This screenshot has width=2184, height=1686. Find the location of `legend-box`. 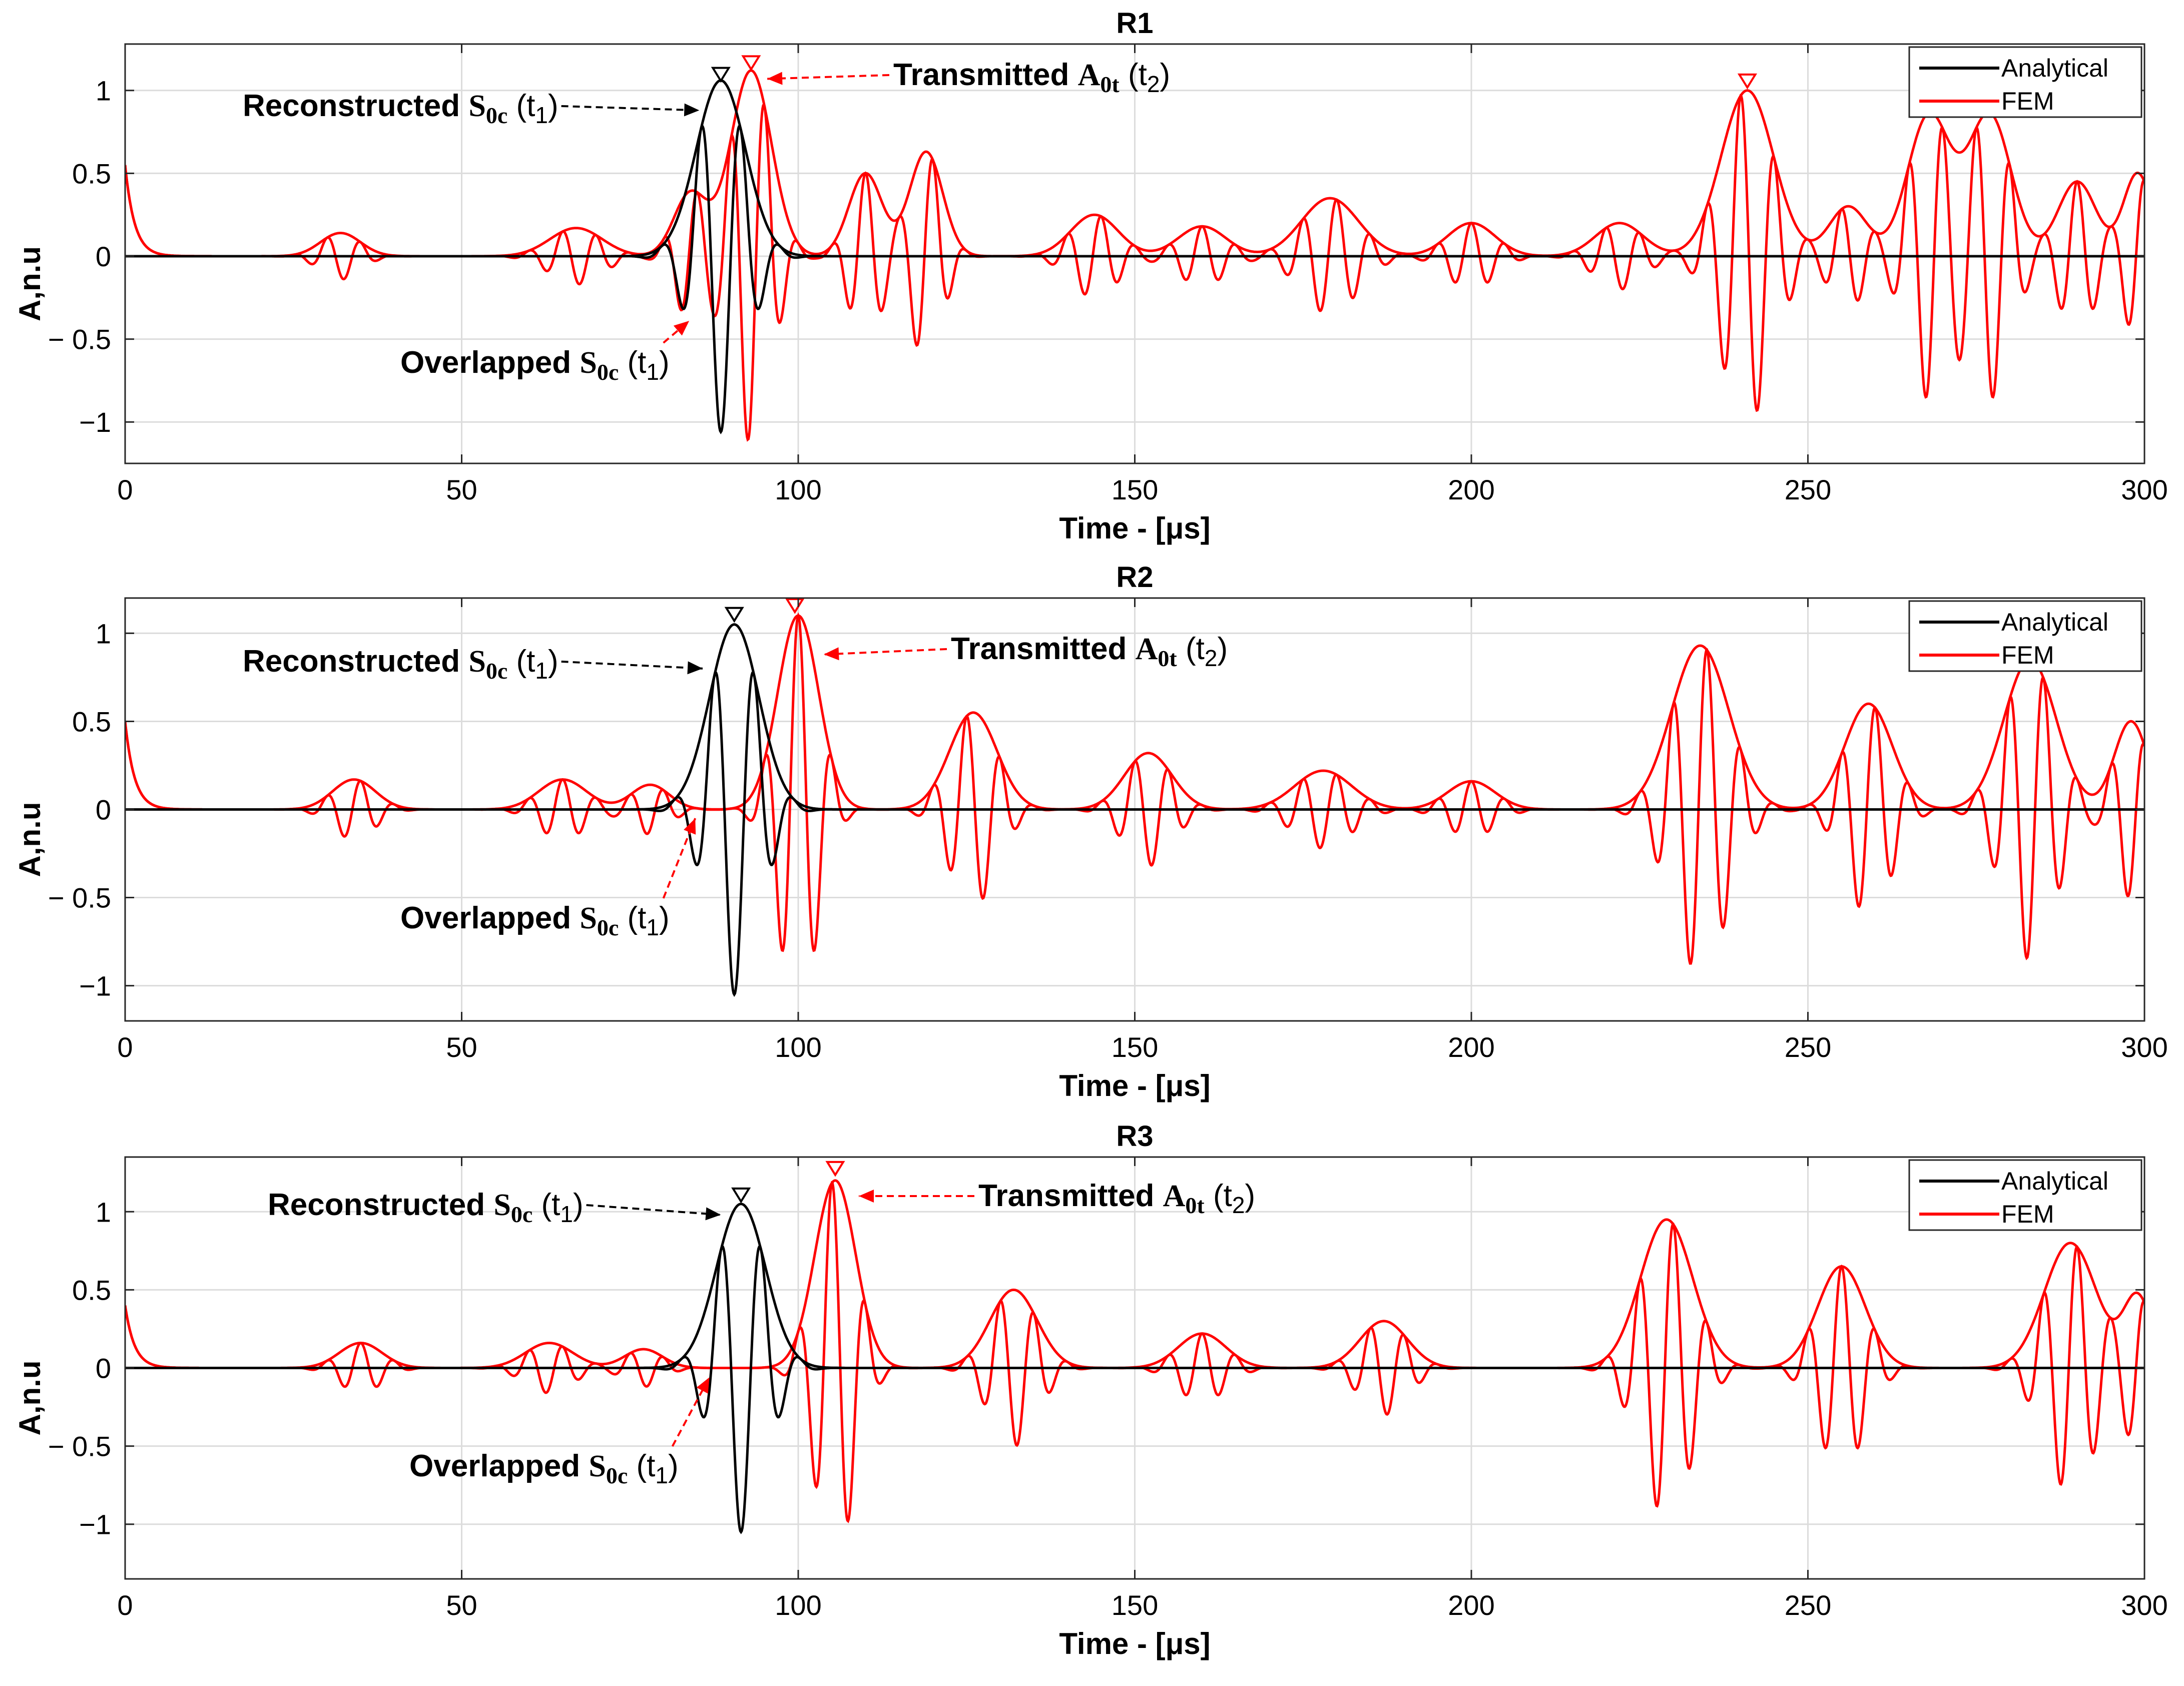

legend-box is located at coordinates (2025, 636).